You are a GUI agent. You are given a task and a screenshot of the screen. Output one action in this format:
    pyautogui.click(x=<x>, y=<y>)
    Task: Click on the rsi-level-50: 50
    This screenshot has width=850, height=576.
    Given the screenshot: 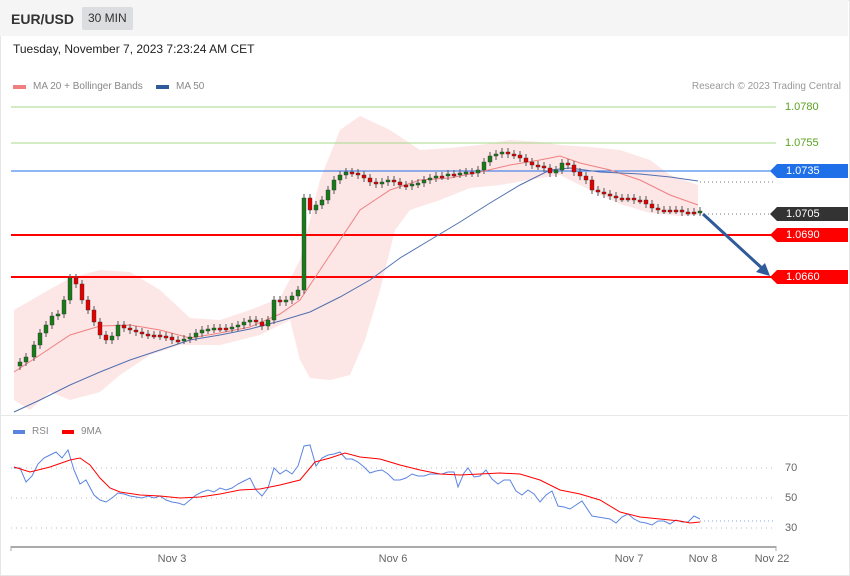 What is the action you would take?
    pyautogui.click(x=791, y=498)
    